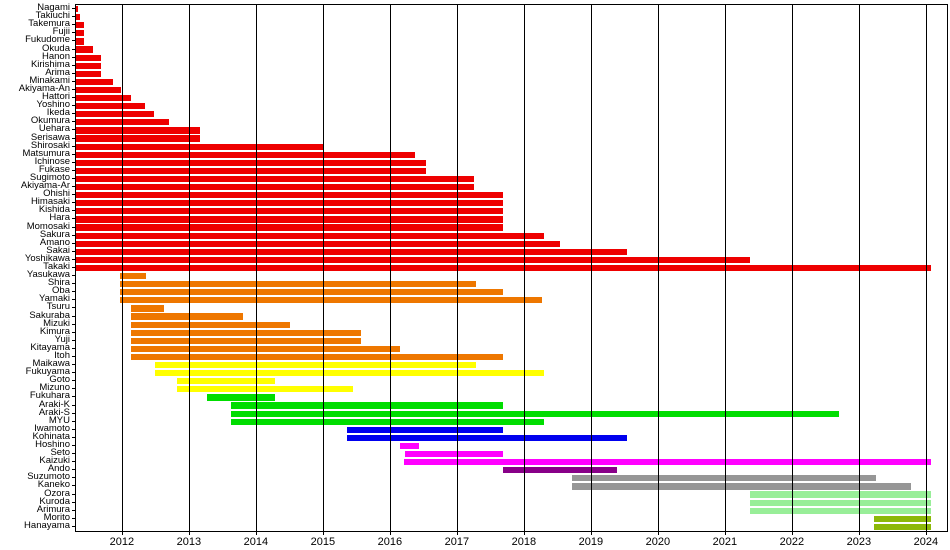 The image size is (950, 550). I want to click on y-tick-iwamoto, so click(73, 429).